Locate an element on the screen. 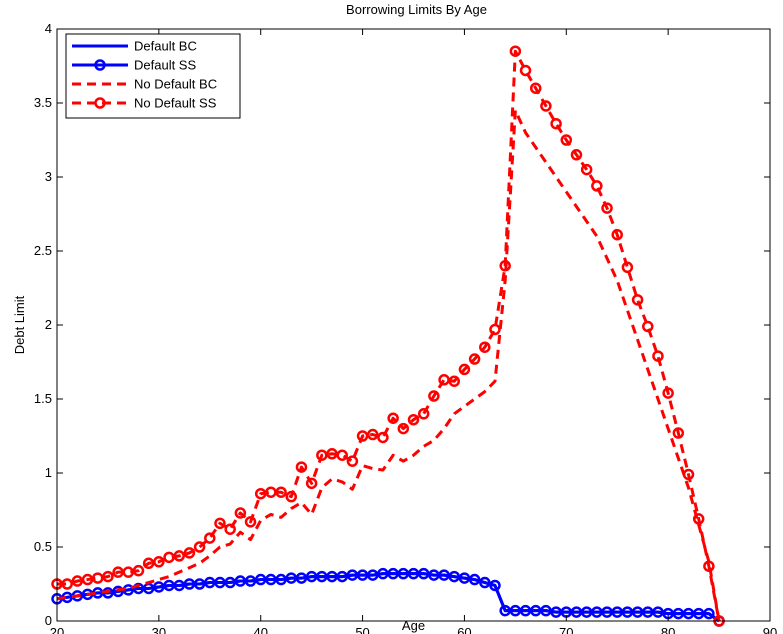  legend-label: No Default SS is located at coordinates (175, 103).